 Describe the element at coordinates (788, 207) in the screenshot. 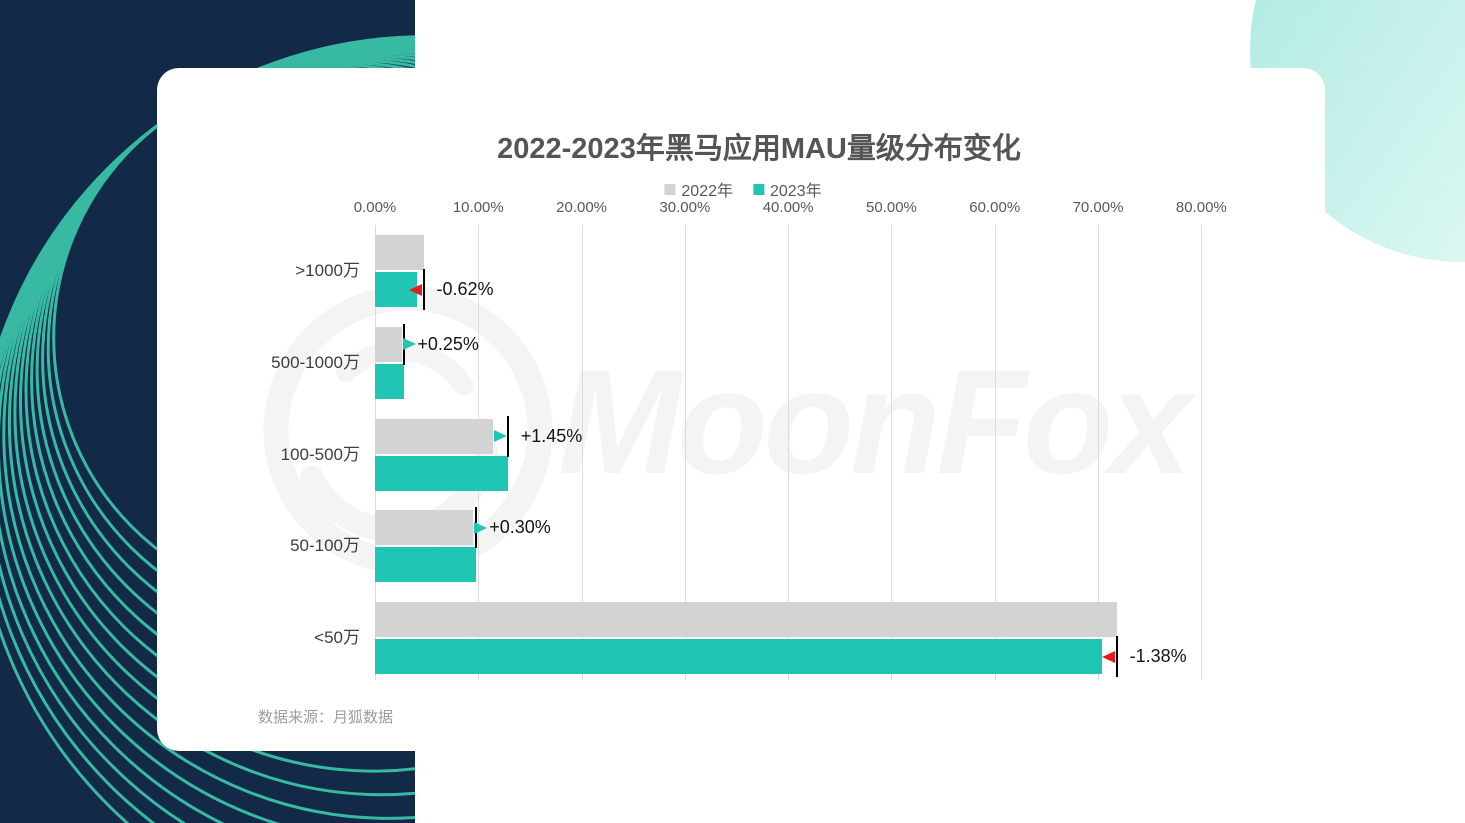

I see `x-tick-label: 40.00%` at that location.